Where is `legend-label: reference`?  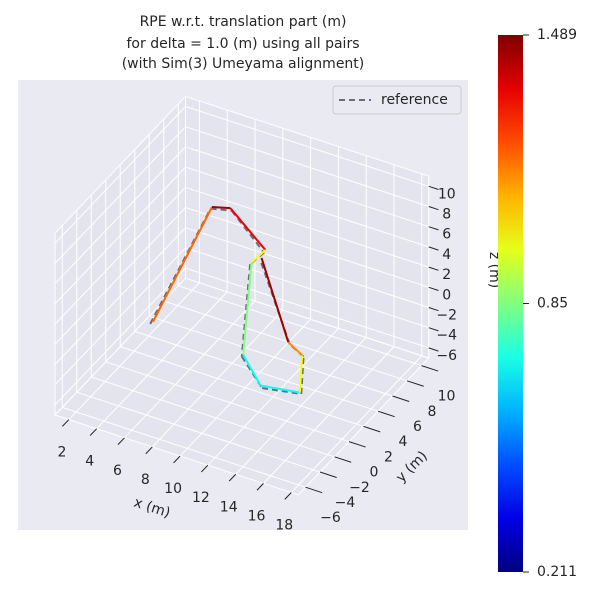
legend-label: reference is located at coordinates (414, 100).